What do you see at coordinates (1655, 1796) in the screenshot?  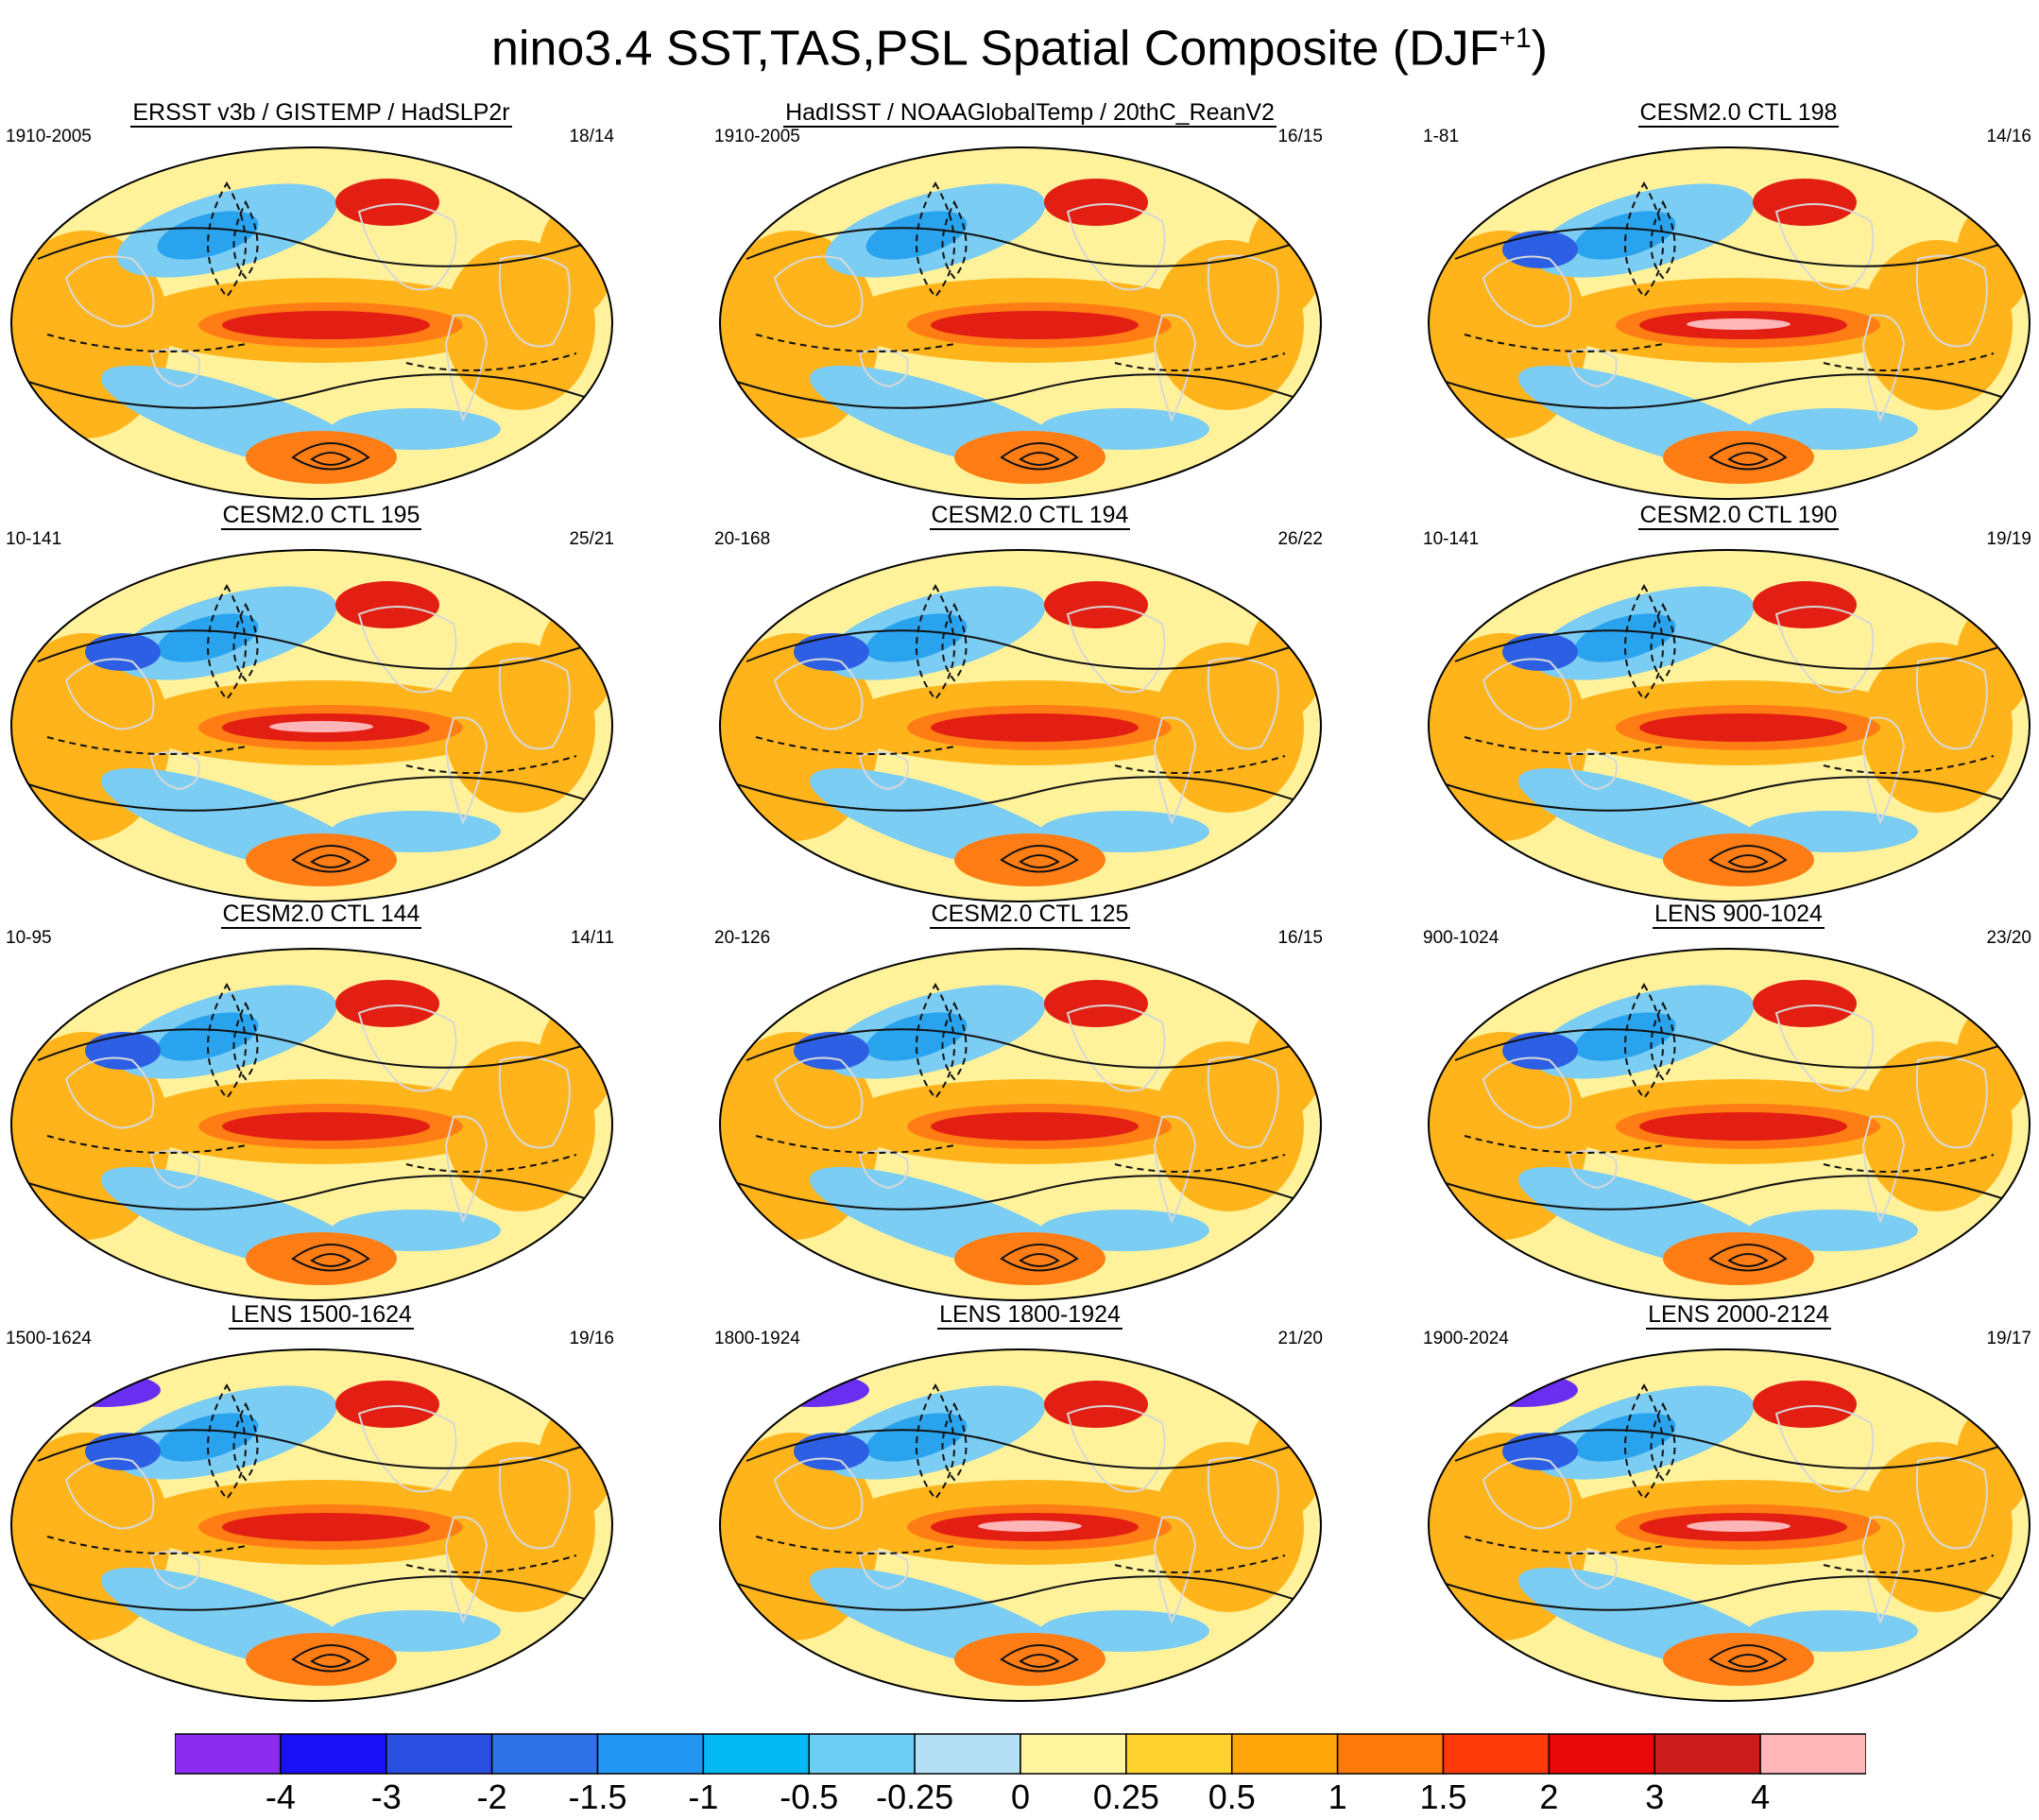 I see `colorbar-tick-label: 3` at bounding box center [1655, 1796].